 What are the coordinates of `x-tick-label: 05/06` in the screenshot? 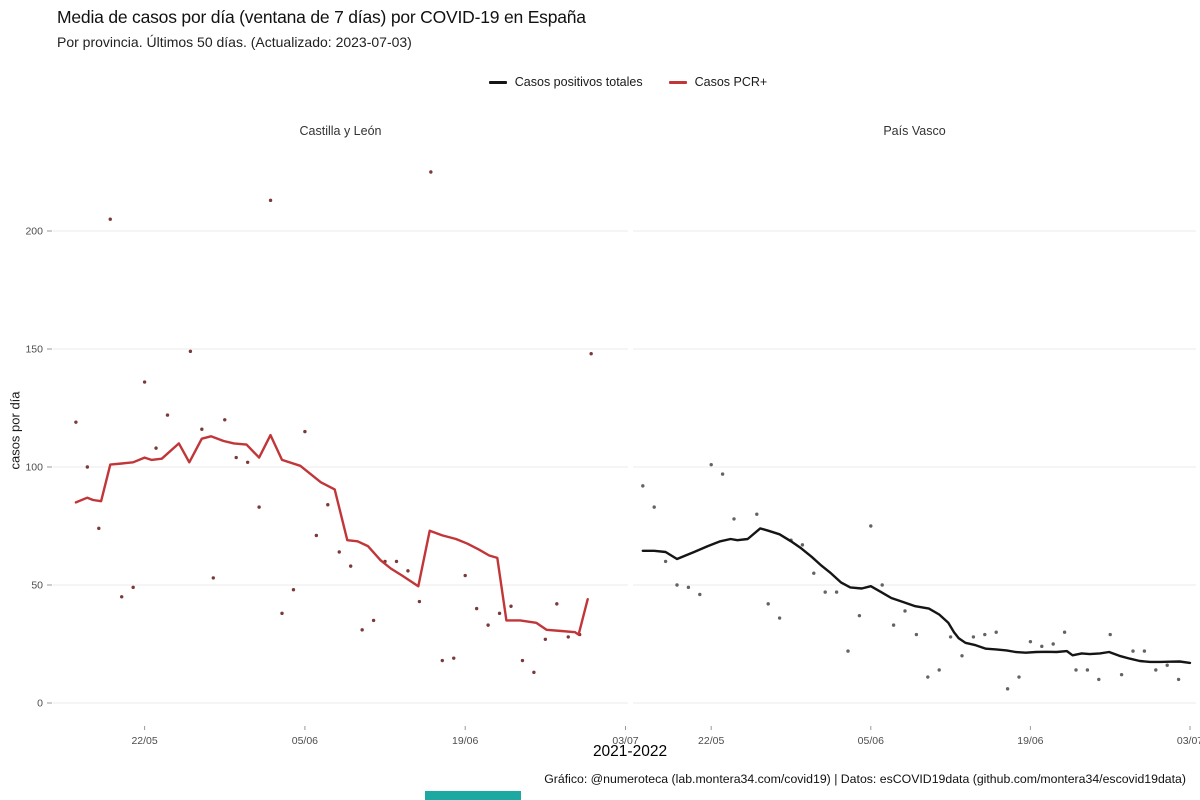 It's located at (305, 741).